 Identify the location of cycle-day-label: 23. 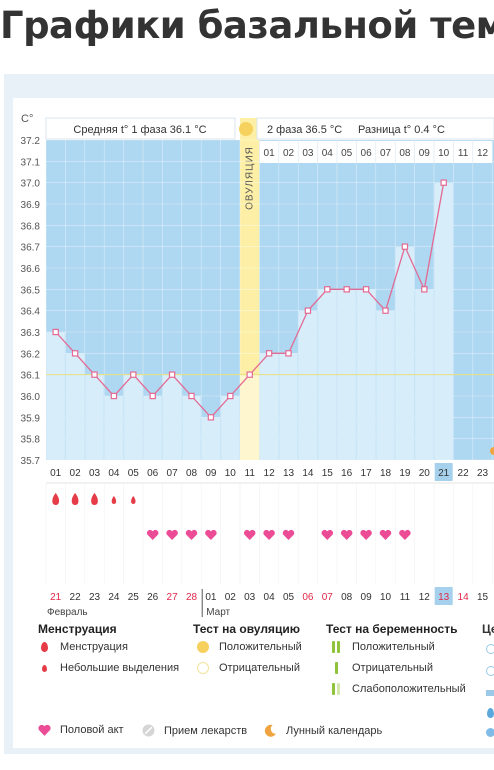
(483, 473).